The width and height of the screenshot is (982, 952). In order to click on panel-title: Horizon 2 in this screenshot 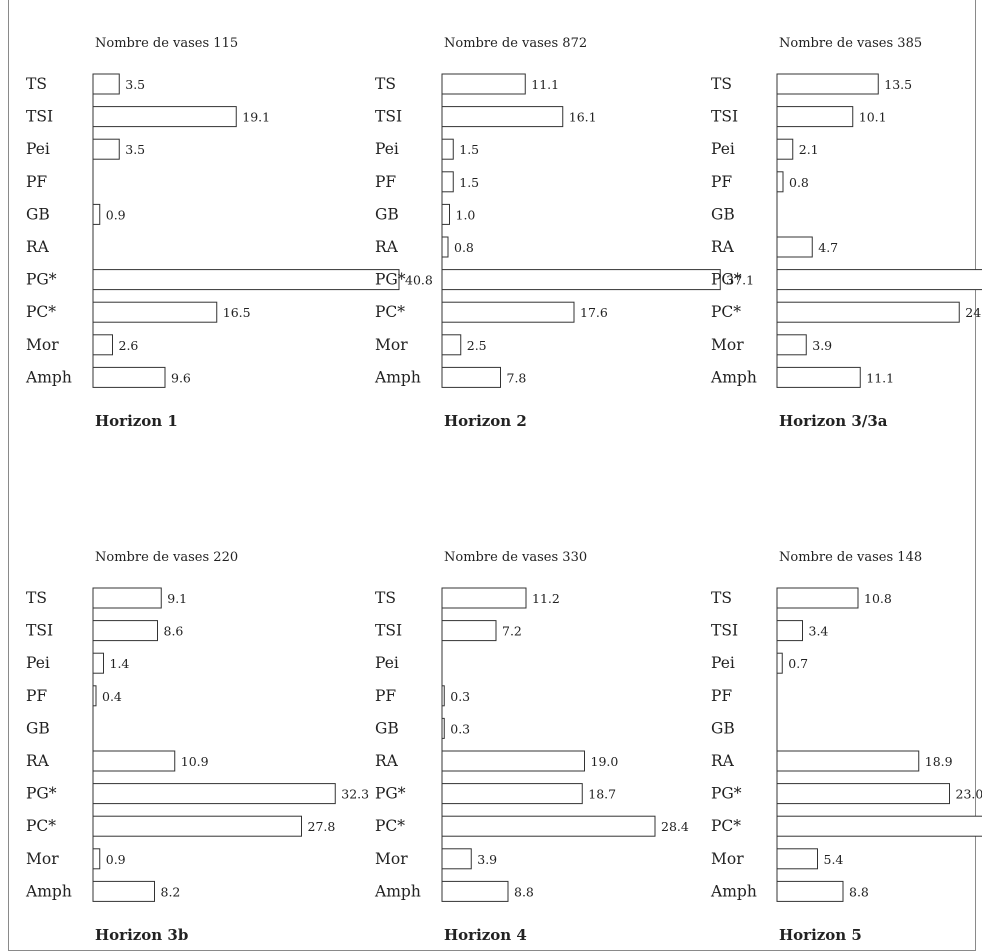, I will do `click(485, 421)`.